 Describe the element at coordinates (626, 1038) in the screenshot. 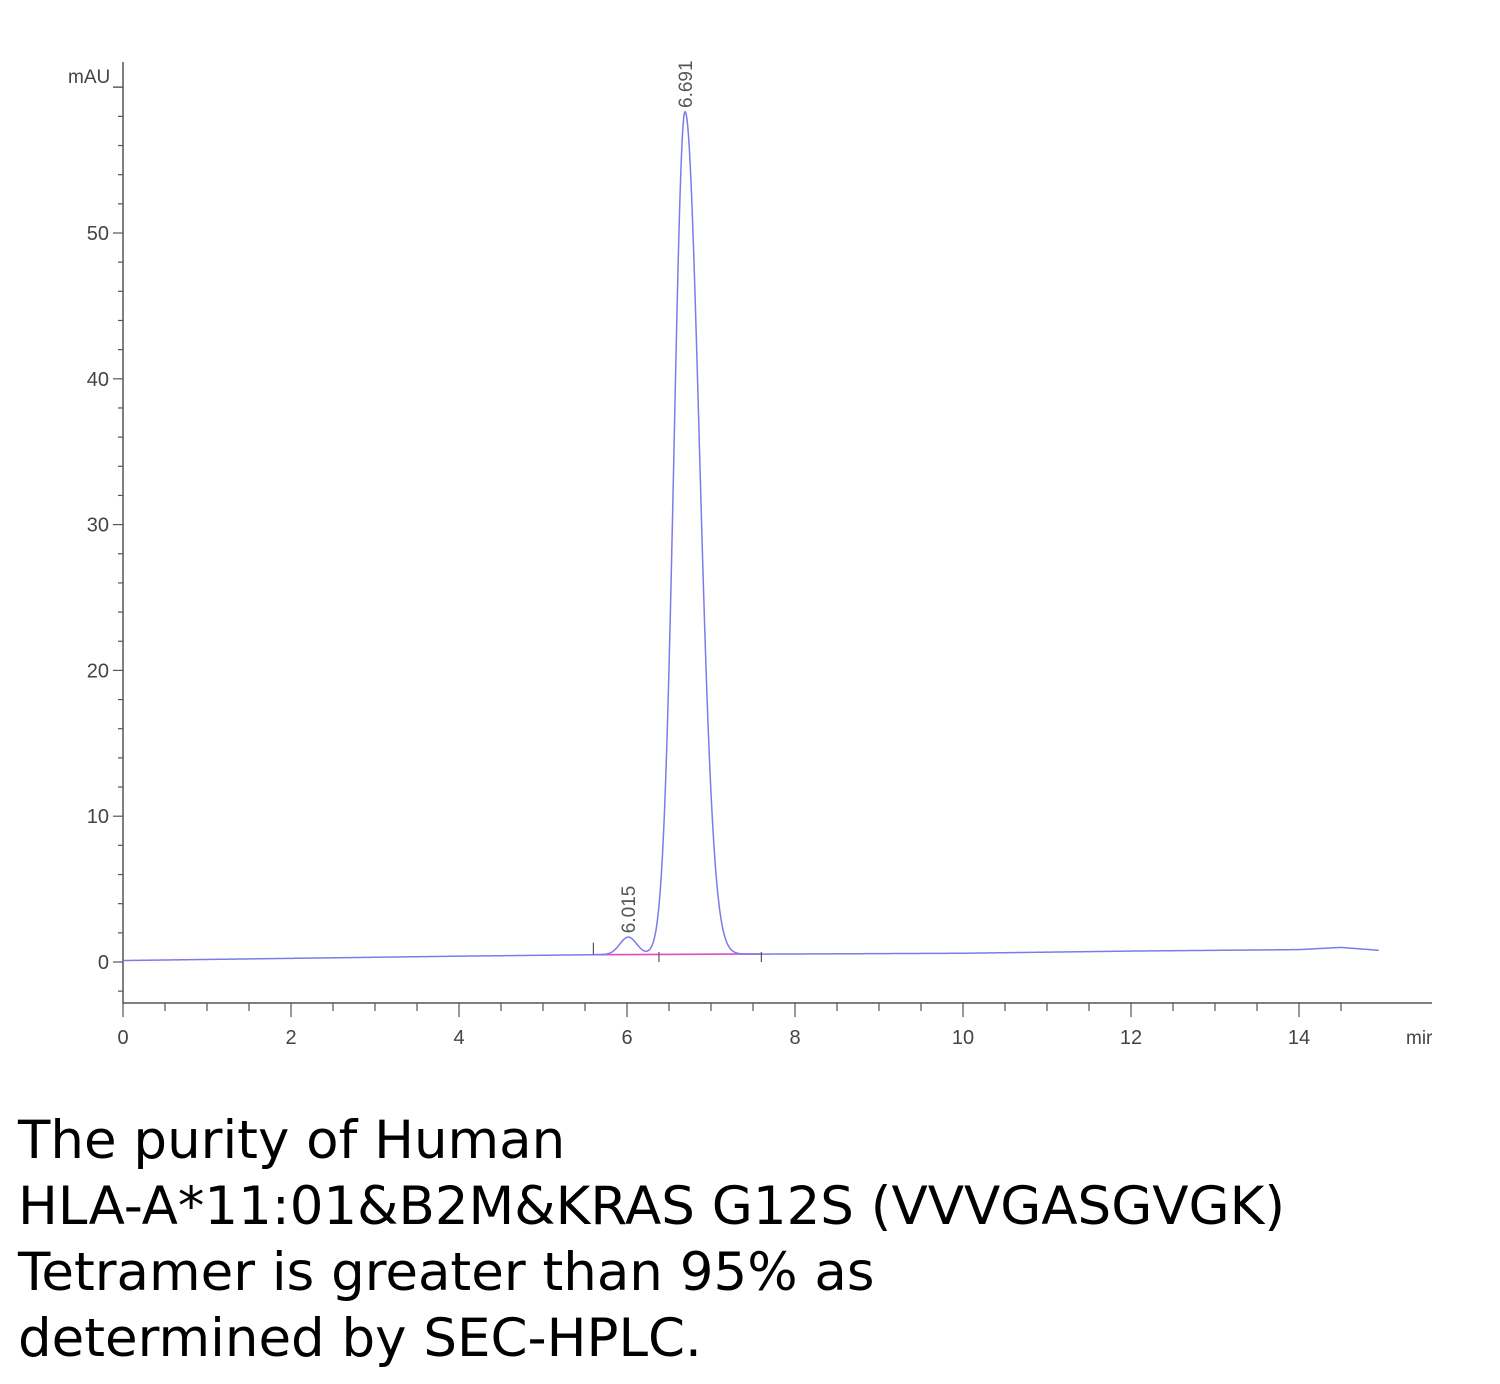

I see `x-tick-label: 6` at that location.